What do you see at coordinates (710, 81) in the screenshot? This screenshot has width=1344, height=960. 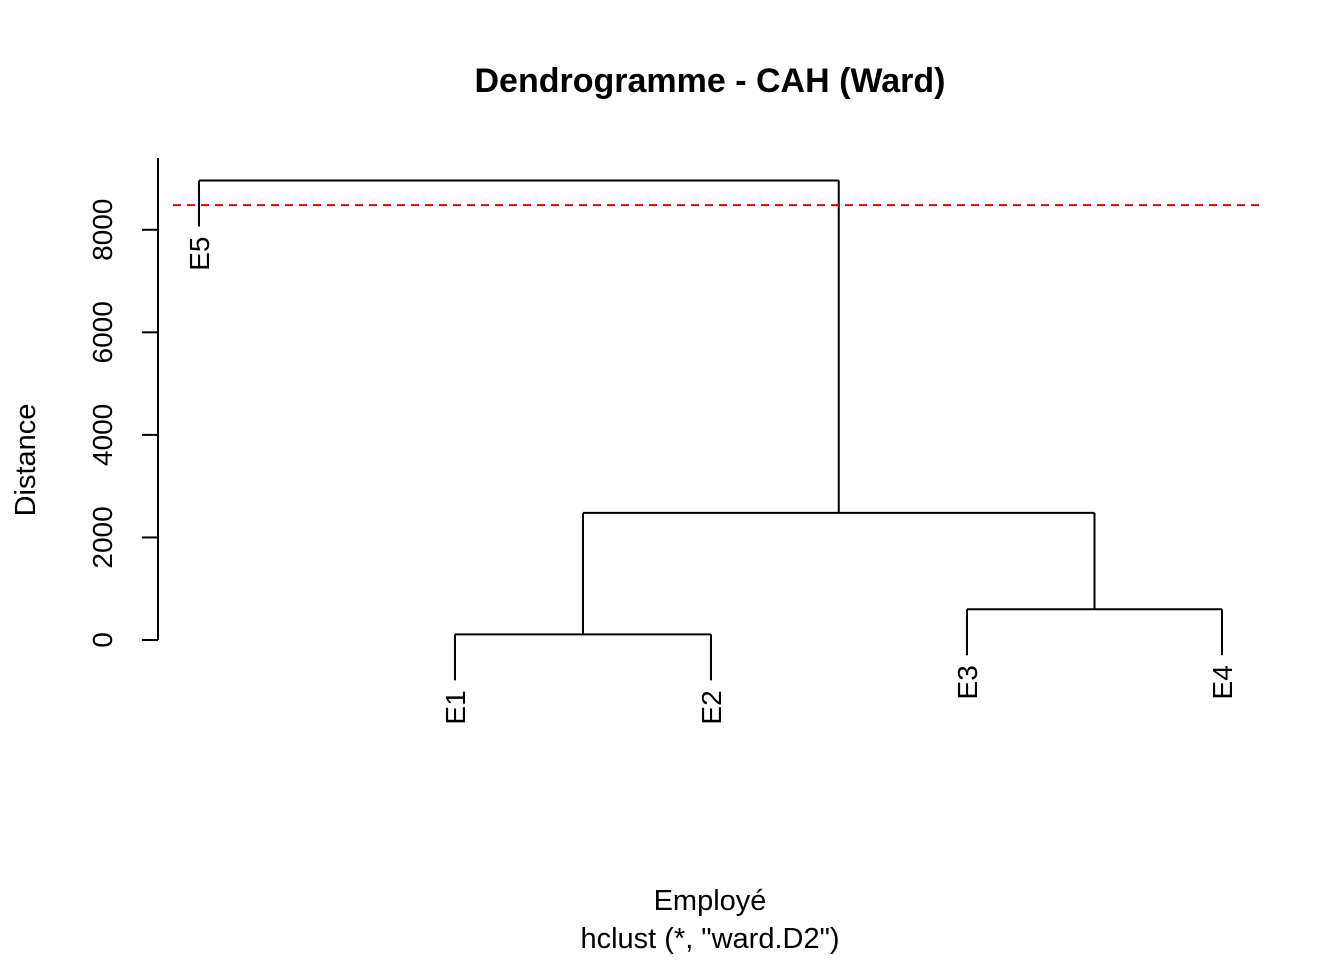 I see `chart-title: Dendrogramme - CAH (Ward)` at bounding box center [710, 81].